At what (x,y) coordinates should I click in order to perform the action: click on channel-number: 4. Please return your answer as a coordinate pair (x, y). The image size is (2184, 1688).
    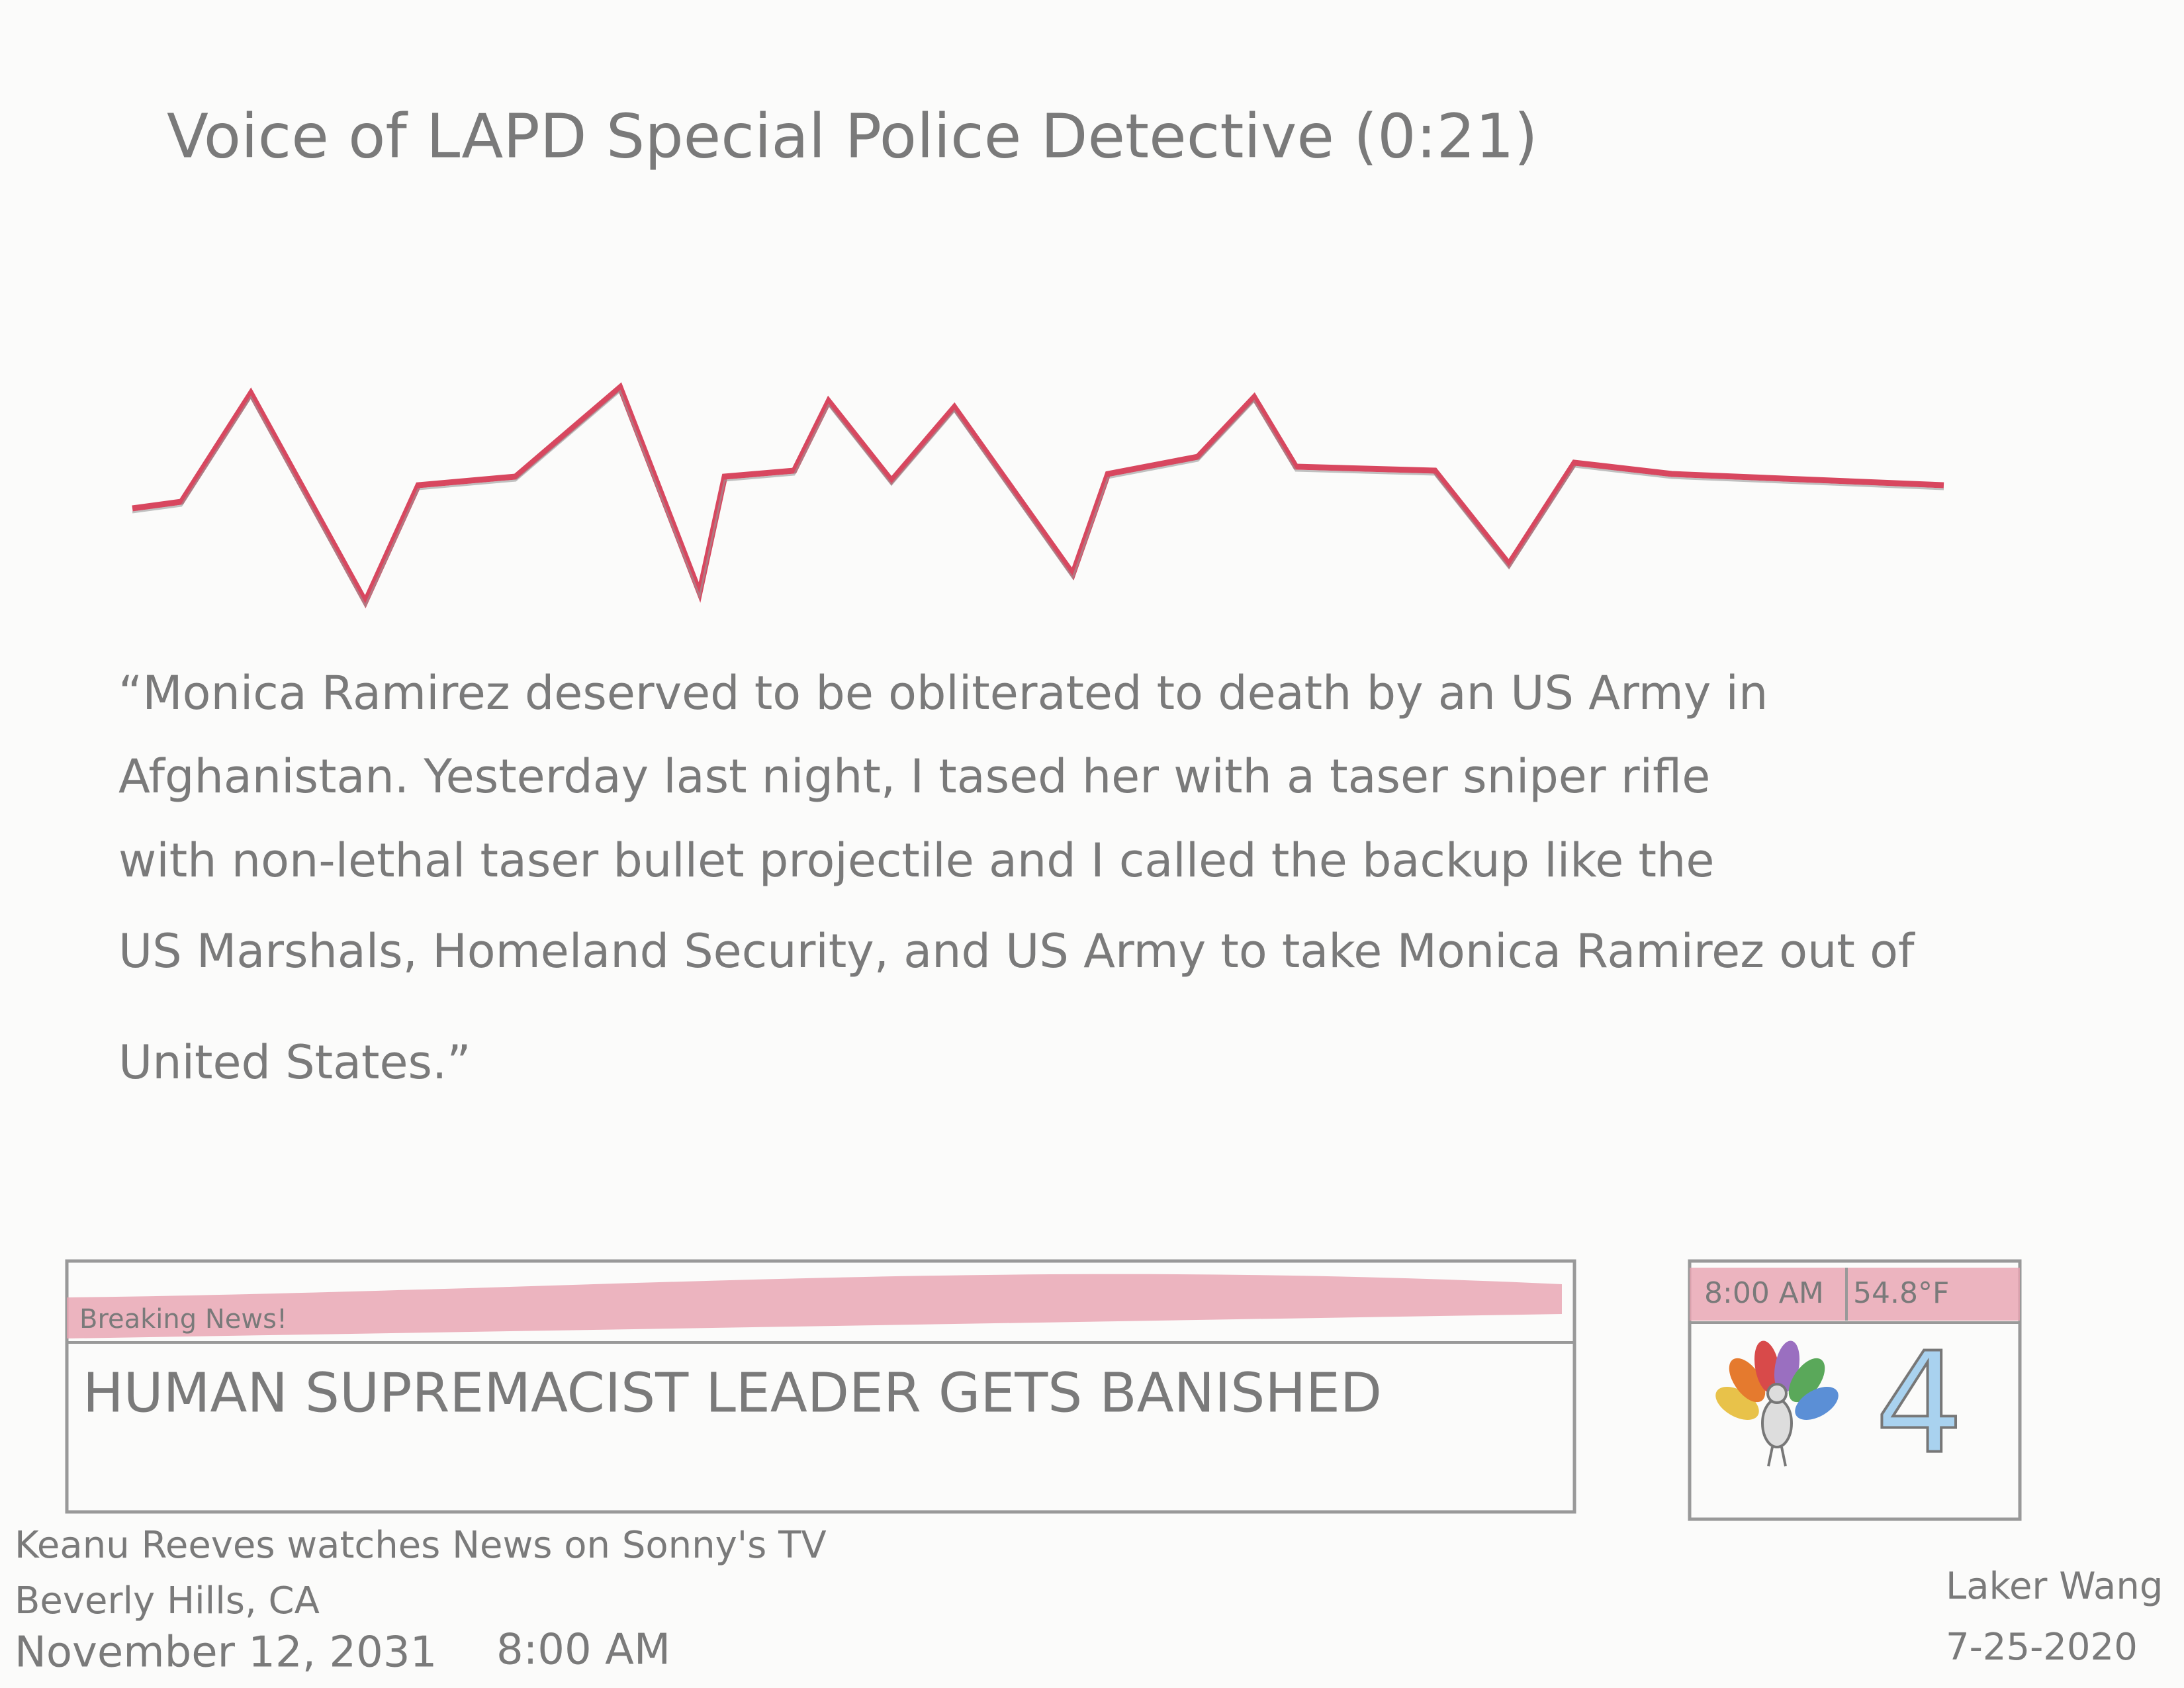
    Looking at the image, I should click on (1920, 1404).